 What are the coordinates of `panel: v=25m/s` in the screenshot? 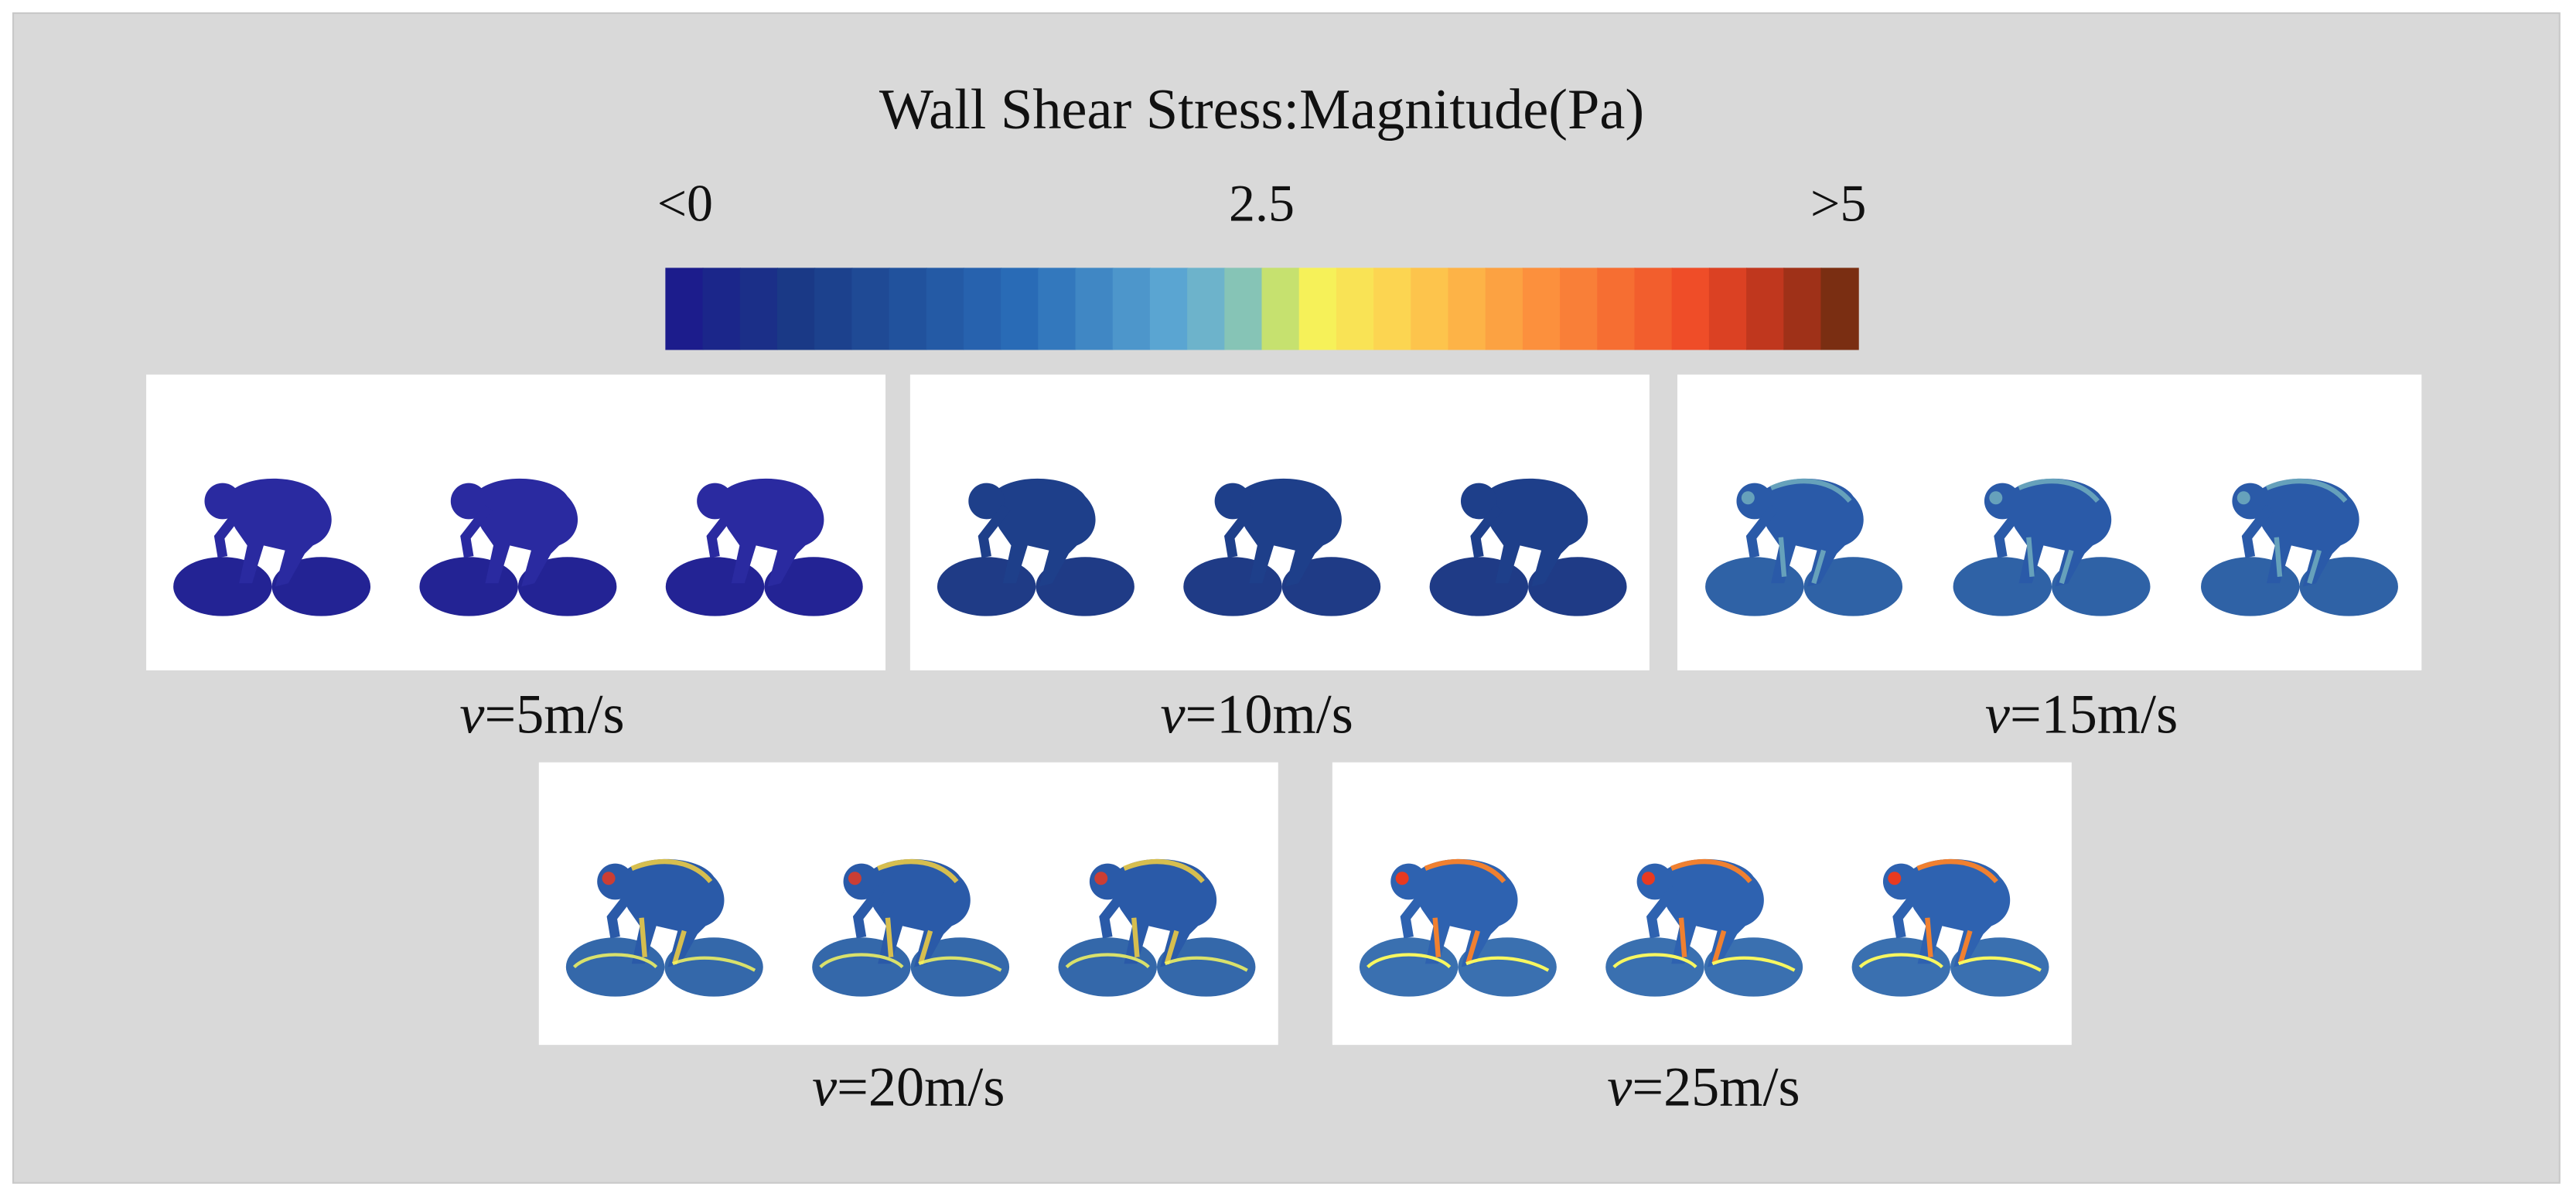 It's located at (1702, 939).